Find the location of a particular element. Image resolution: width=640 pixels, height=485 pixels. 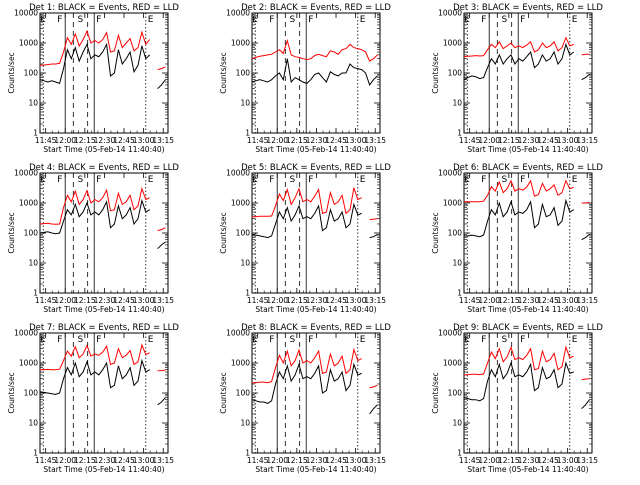

panel-title: Det 6: BLACK = Events, RED = LLD is located at coordinates (528, 168).